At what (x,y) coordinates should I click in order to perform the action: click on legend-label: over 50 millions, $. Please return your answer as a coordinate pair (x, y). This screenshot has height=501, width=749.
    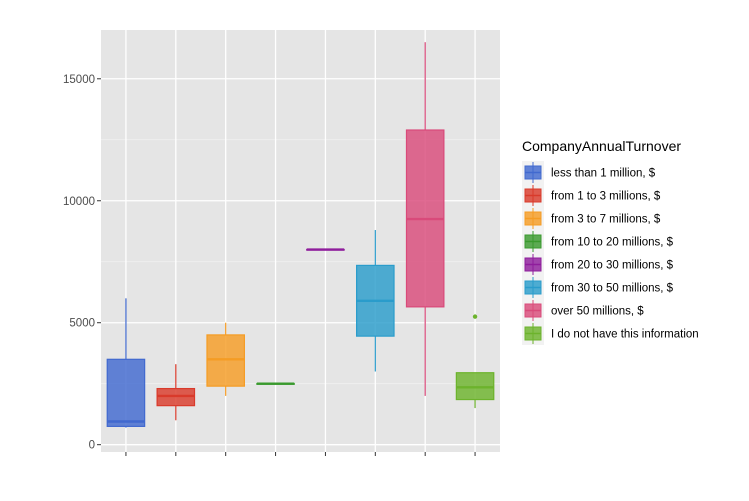
    Looking at the image, I should click on (597, 312).